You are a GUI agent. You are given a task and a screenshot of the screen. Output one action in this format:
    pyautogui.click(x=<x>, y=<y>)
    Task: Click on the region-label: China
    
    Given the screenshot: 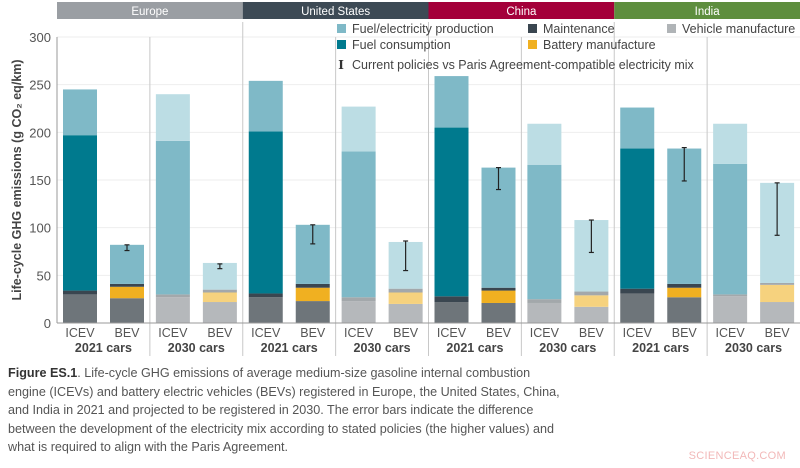 What is the action you would take?
    pyautogui.click(x=521, y=12)
    